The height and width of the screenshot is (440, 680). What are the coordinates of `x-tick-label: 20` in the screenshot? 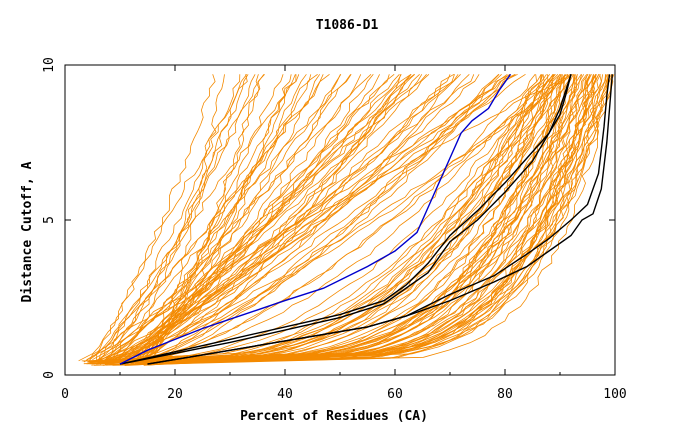 It's located at (175, 394).